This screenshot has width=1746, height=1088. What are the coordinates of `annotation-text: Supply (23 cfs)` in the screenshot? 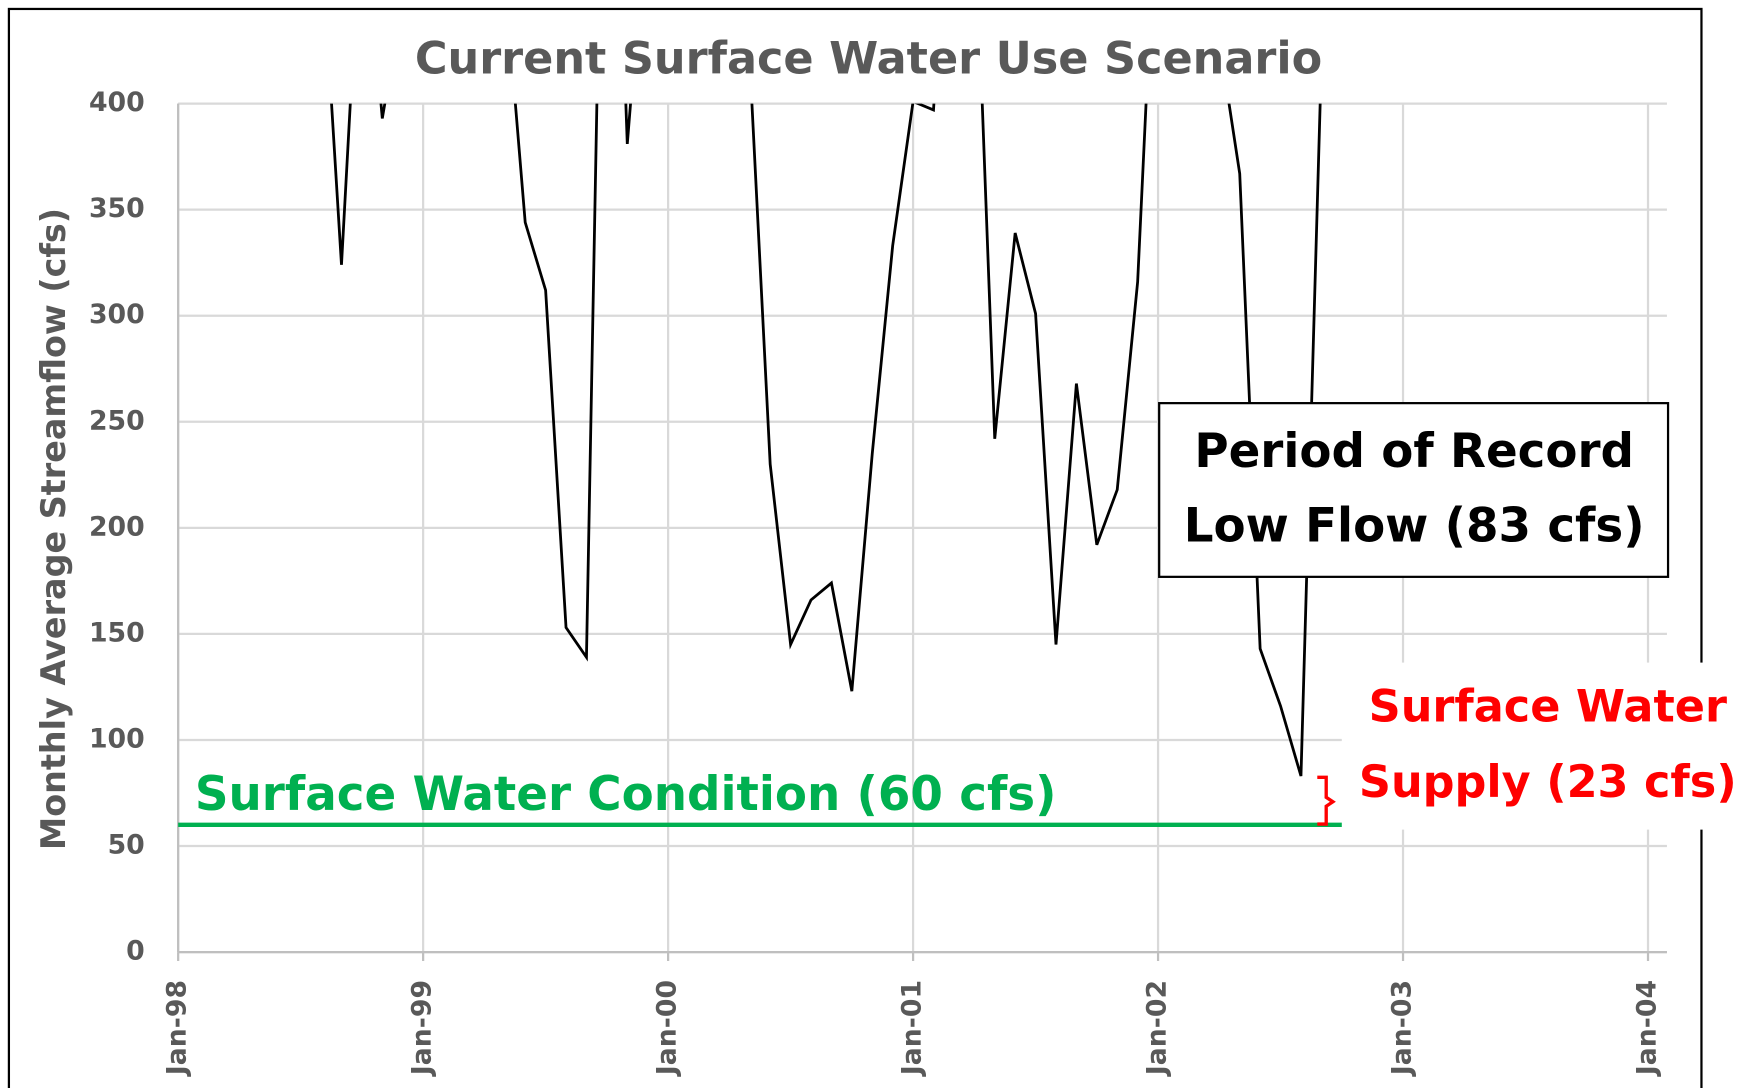 It's located at (1548, 782).